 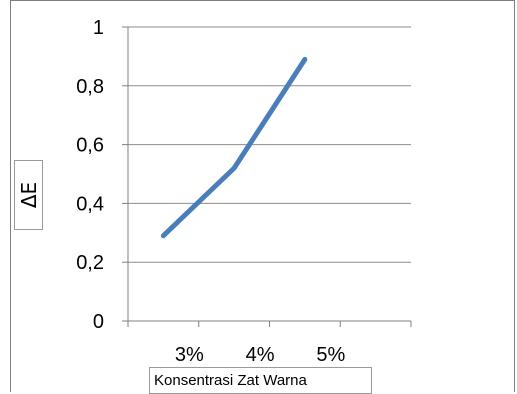 What do you see at coordinates (90, 263) in the screenshot?
I see `y-tick-label: 0,2` at bounding box center [90, 263].